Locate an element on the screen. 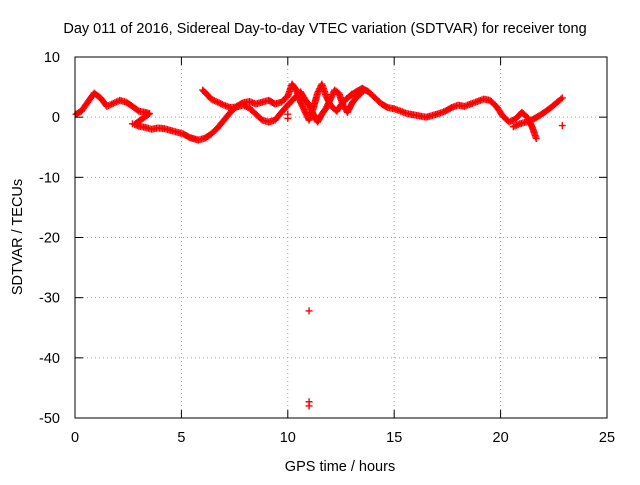 The width and height of the screenshot is (640, 485). y-tick-labels: -50 -40 -30 -20 -10 0 10 is located at coordinates (49, 238).